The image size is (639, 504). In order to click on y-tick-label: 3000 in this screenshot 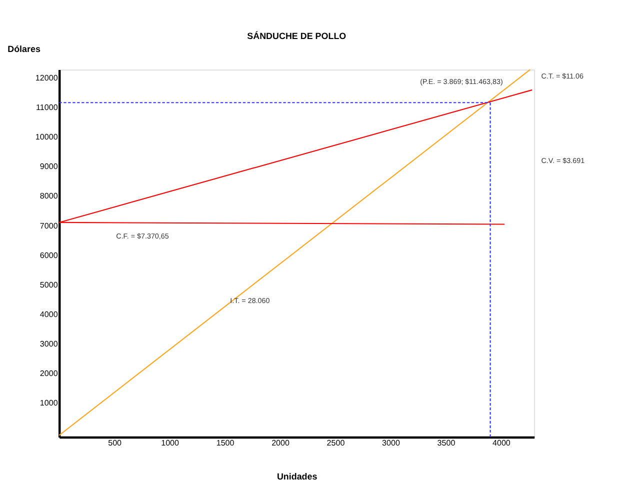, I will do `click(49, 343)`.